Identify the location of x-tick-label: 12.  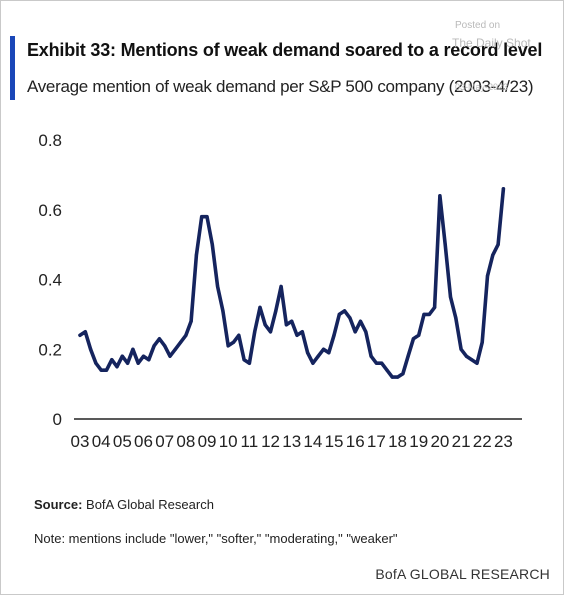
(270, 441).